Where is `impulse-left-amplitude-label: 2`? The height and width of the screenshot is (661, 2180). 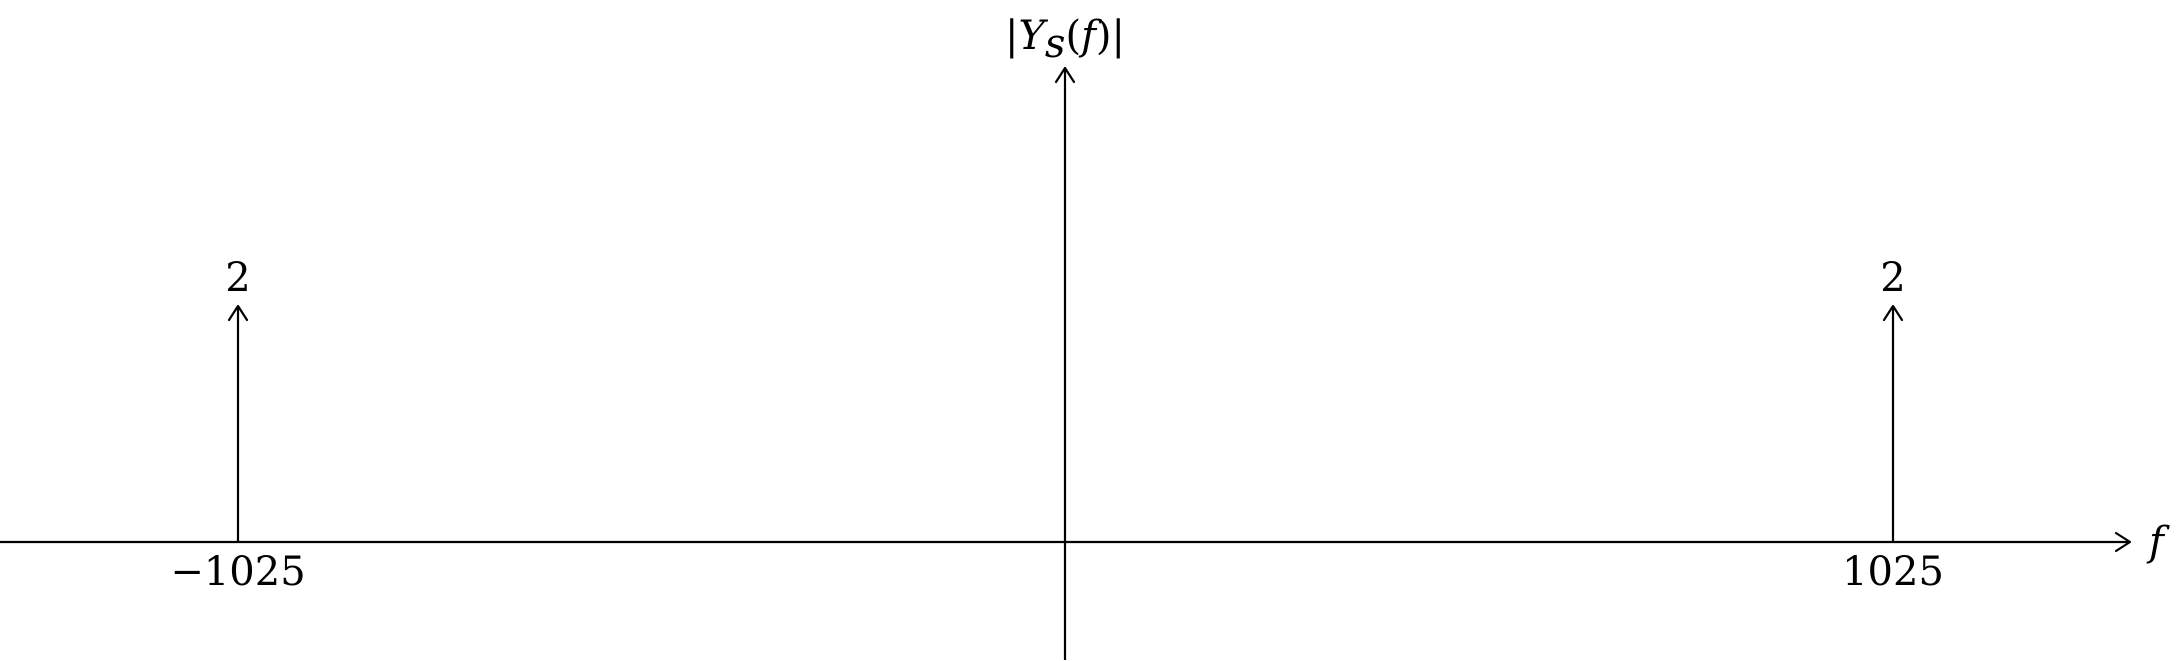 impulse-left-amplitude-label: 2 is located at coordinates (237, 278).